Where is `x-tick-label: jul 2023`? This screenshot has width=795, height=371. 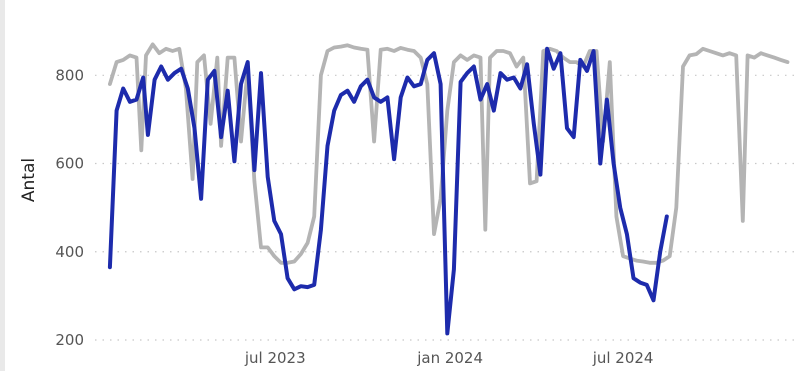 x-tick-label: jul 2023 is located at coordinates (275, 358).